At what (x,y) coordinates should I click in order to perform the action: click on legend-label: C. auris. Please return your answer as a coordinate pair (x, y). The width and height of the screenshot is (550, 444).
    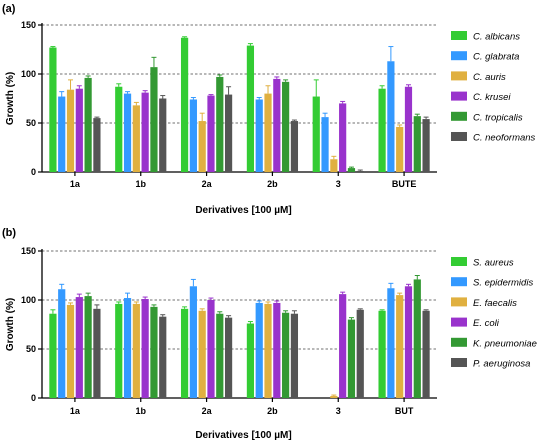
    Looking at the image, I should click on (489, 77).